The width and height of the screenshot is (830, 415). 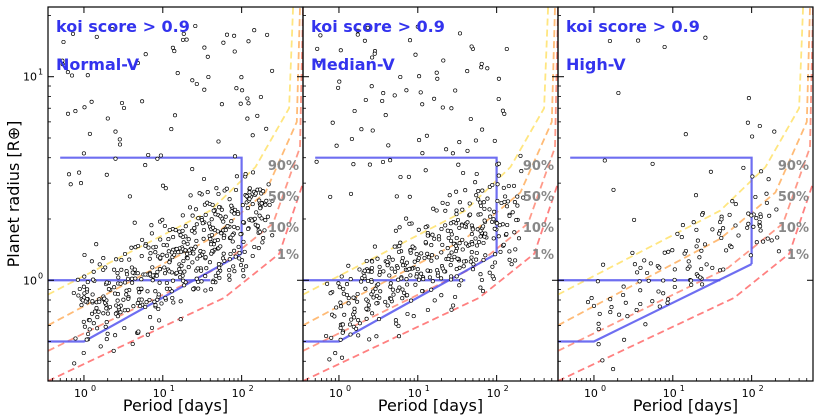 I want to click on x-tick-label: 10, so click(x=749, y=393).